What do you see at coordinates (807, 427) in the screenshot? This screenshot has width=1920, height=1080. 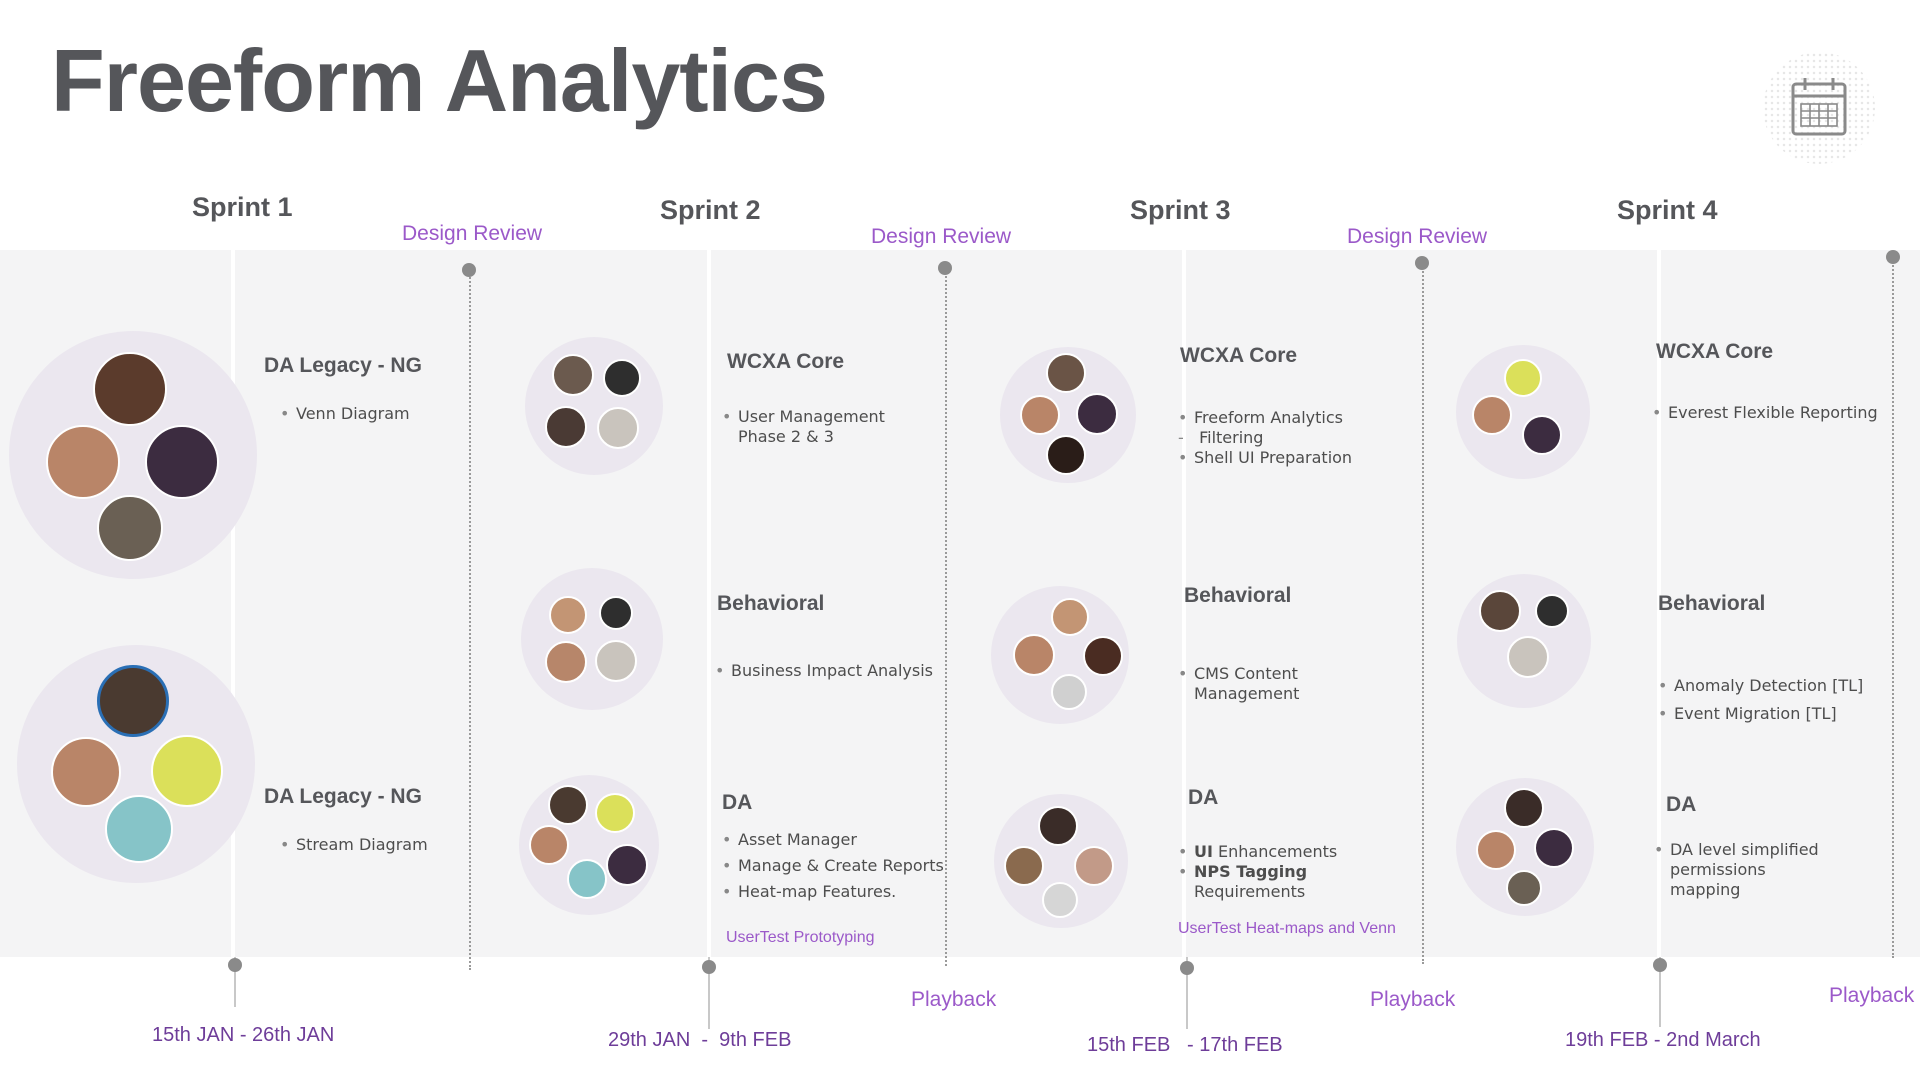 I see `list-item: User Management Phase 2 & 3` at bounding box center [807, 427].